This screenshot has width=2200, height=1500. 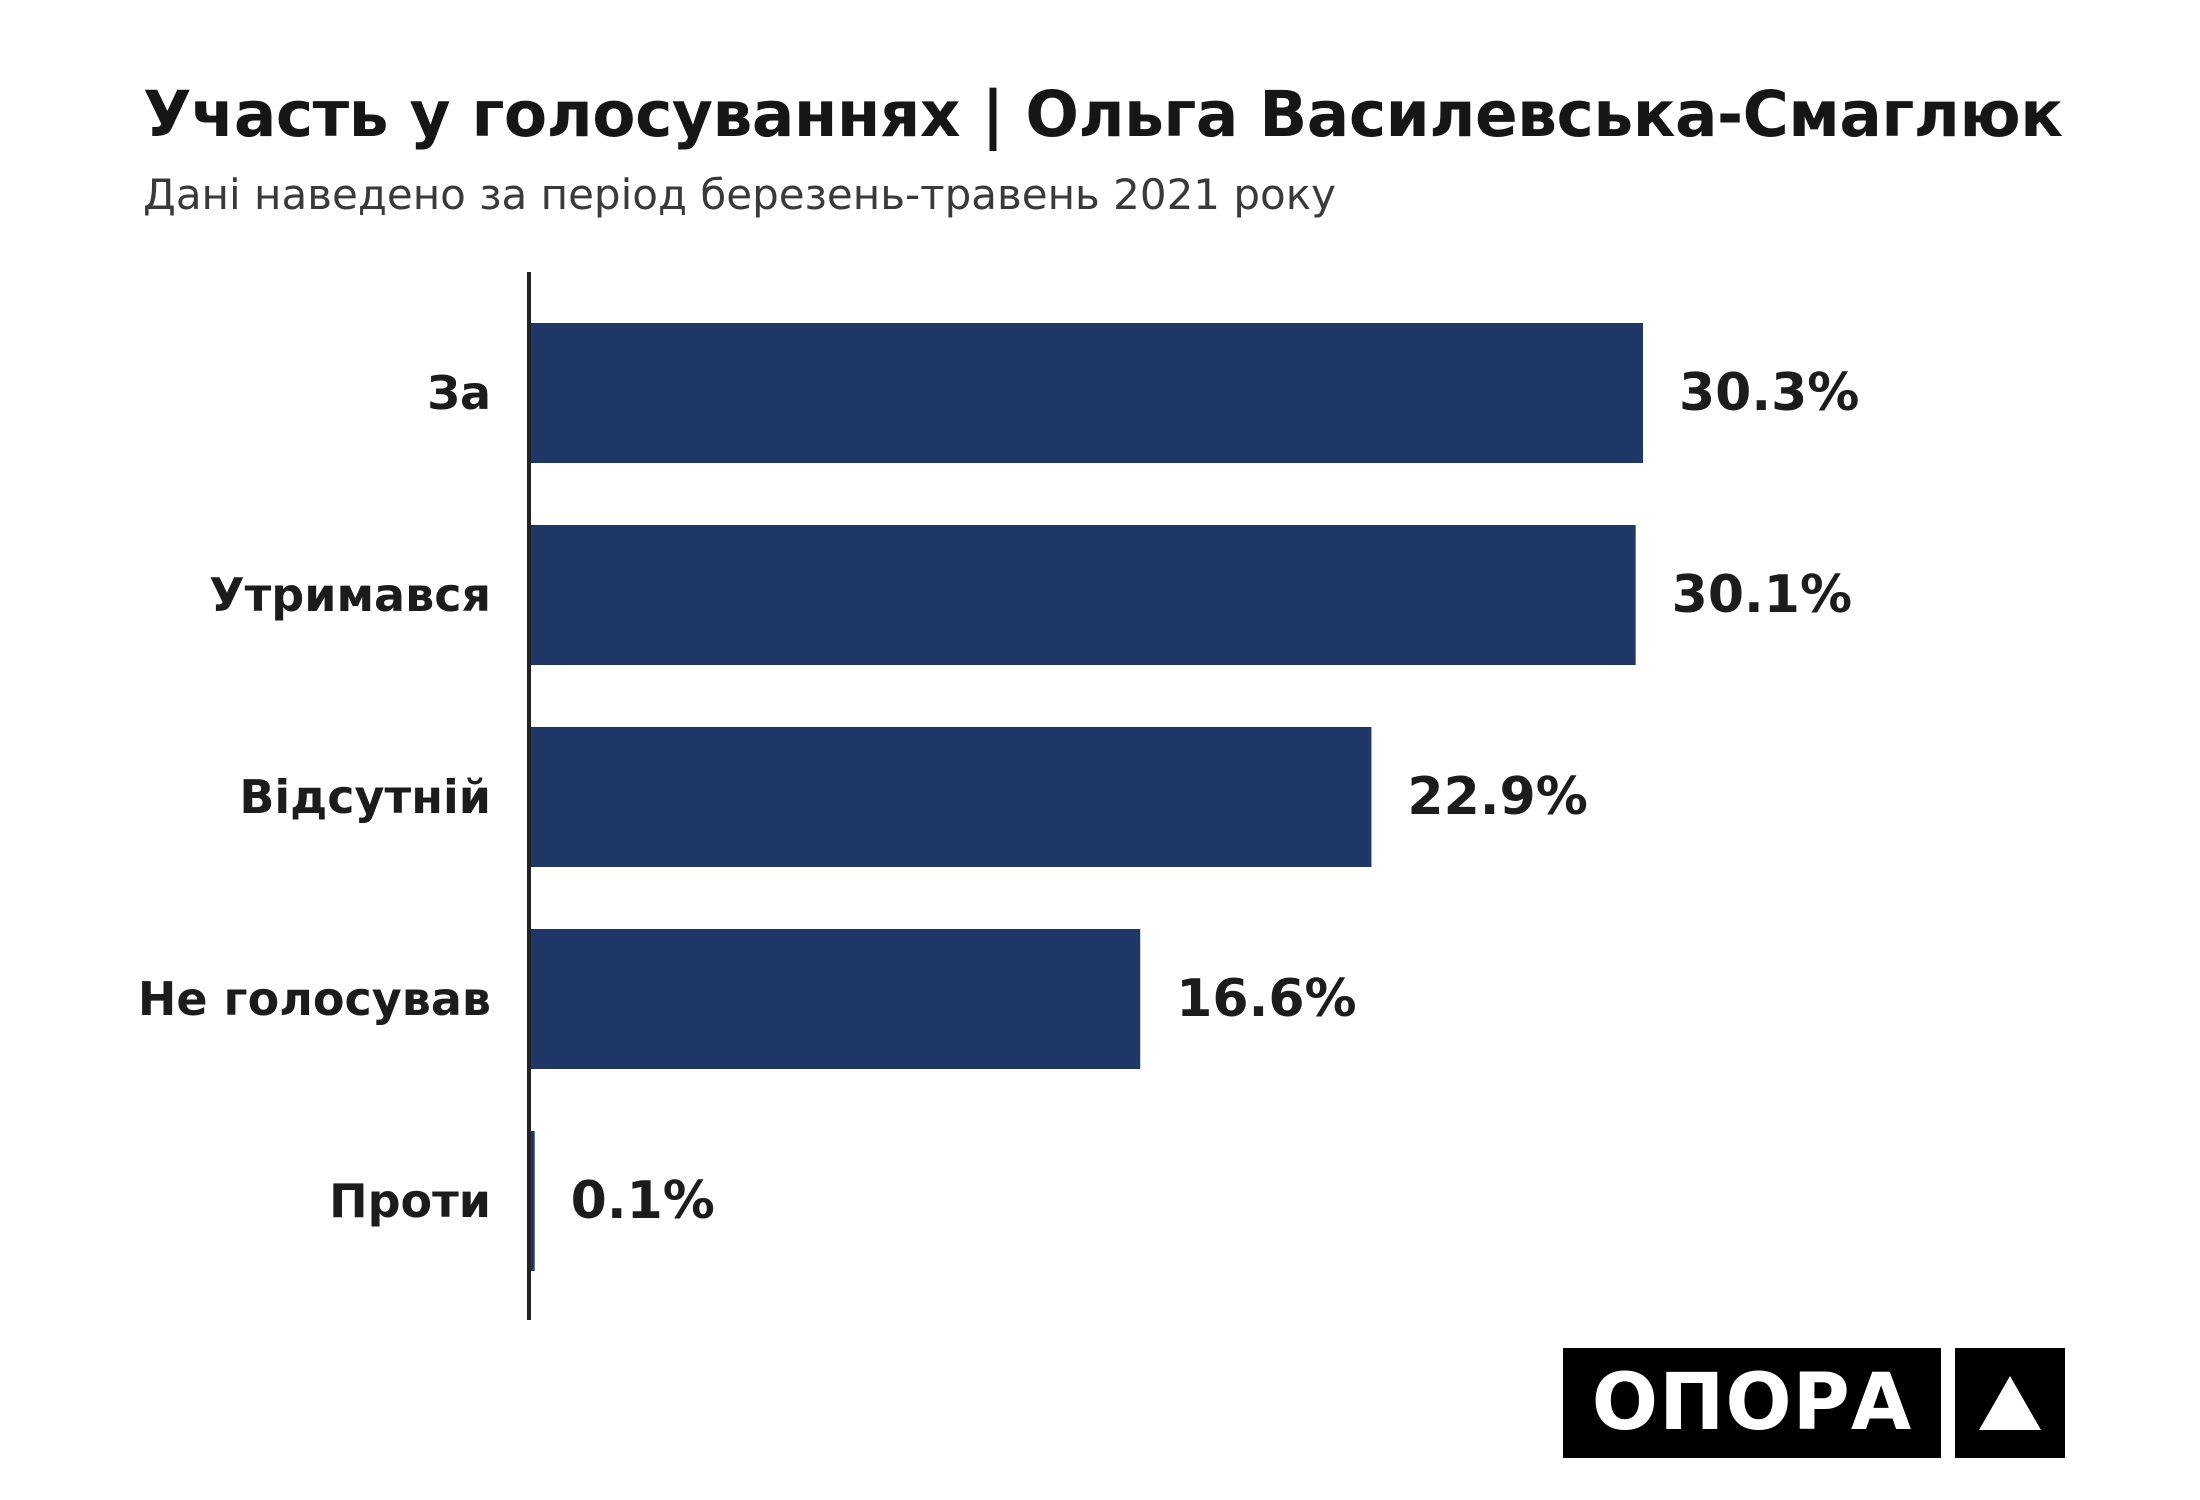 What do you see at coordinates (1266, 999) in the screenshot?
I see `value-label-4: 16.6%` at bounding box center [1266, 999].